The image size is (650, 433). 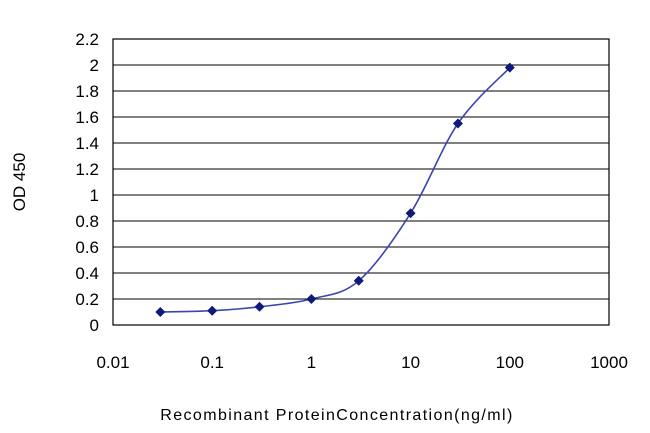 What do you see at coordinates (87, 299) in the screenshot?
I see `y-tick-label: 0.2` at bounding box center [87, 299].